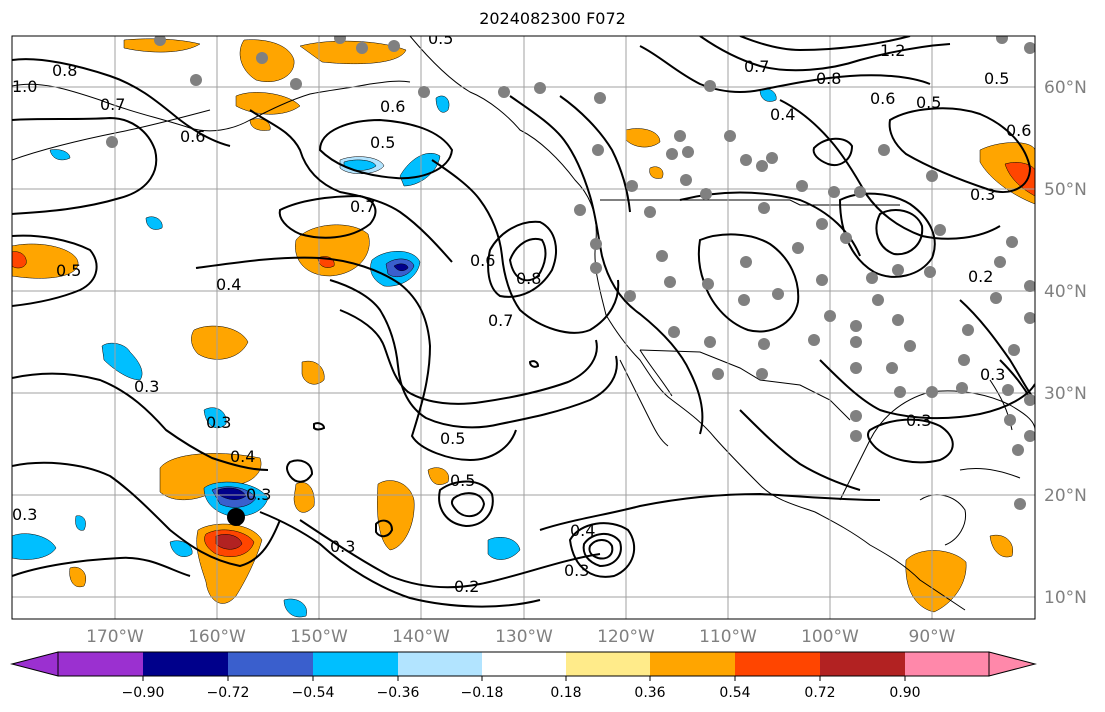  I want to click on colorbar-tick-label: −0.36, so click(398, 693).